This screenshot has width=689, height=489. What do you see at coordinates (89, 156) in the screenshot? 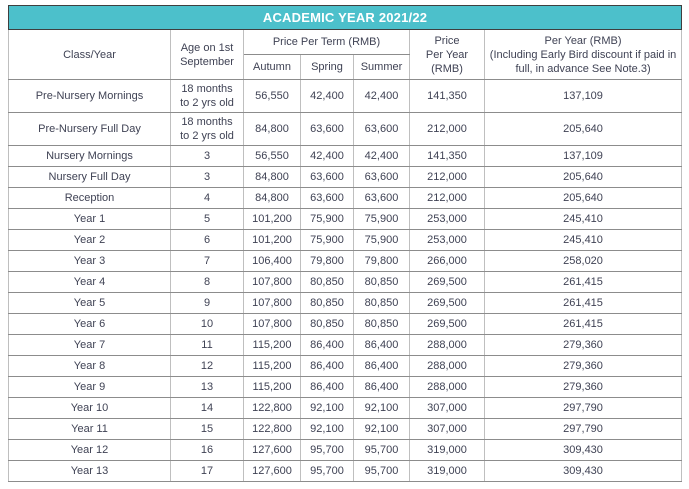
I see `cell-class-year: Nursery Mornings` at bounding box center [89, 156].